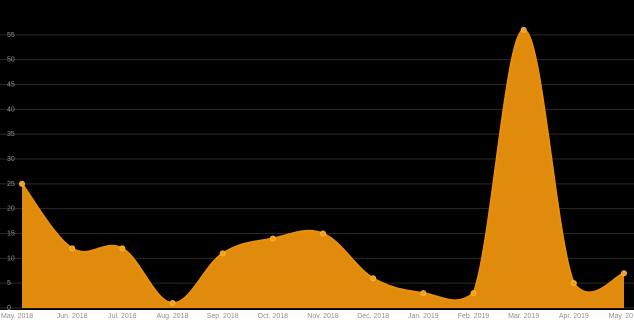 This screenshot has width=634, height=320. Describe the element at coordinates (11, 209) in the screenshot. I see `y-tick-label: 20` at that location.